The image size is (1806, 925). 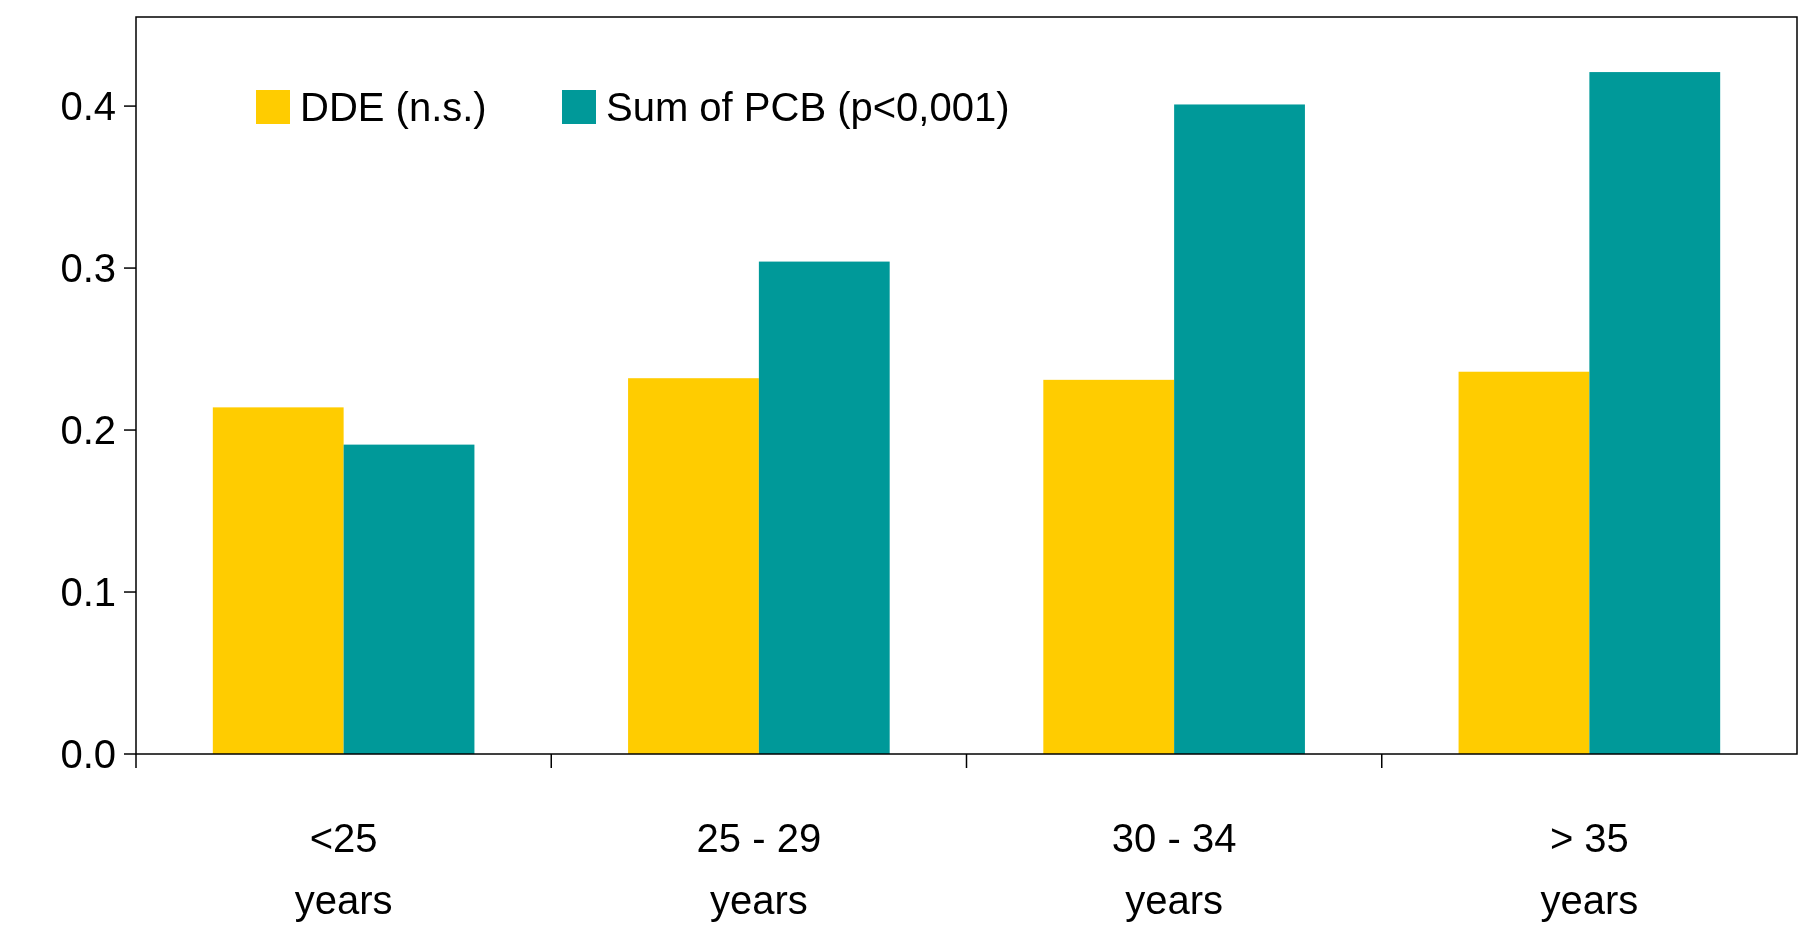 What do you see at coordinates (808, 107) in the screenshot?
I see `legend-label: Sum of PCB (p<0,001)` at bounding box center [808, 107].